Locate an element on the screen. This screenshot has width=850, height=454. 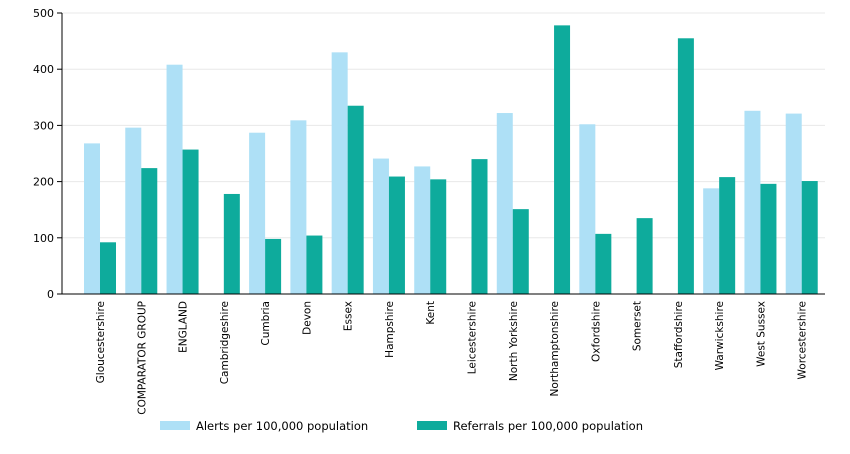
x-tick-label: Leicestershire is located at coordinates (473, 337).